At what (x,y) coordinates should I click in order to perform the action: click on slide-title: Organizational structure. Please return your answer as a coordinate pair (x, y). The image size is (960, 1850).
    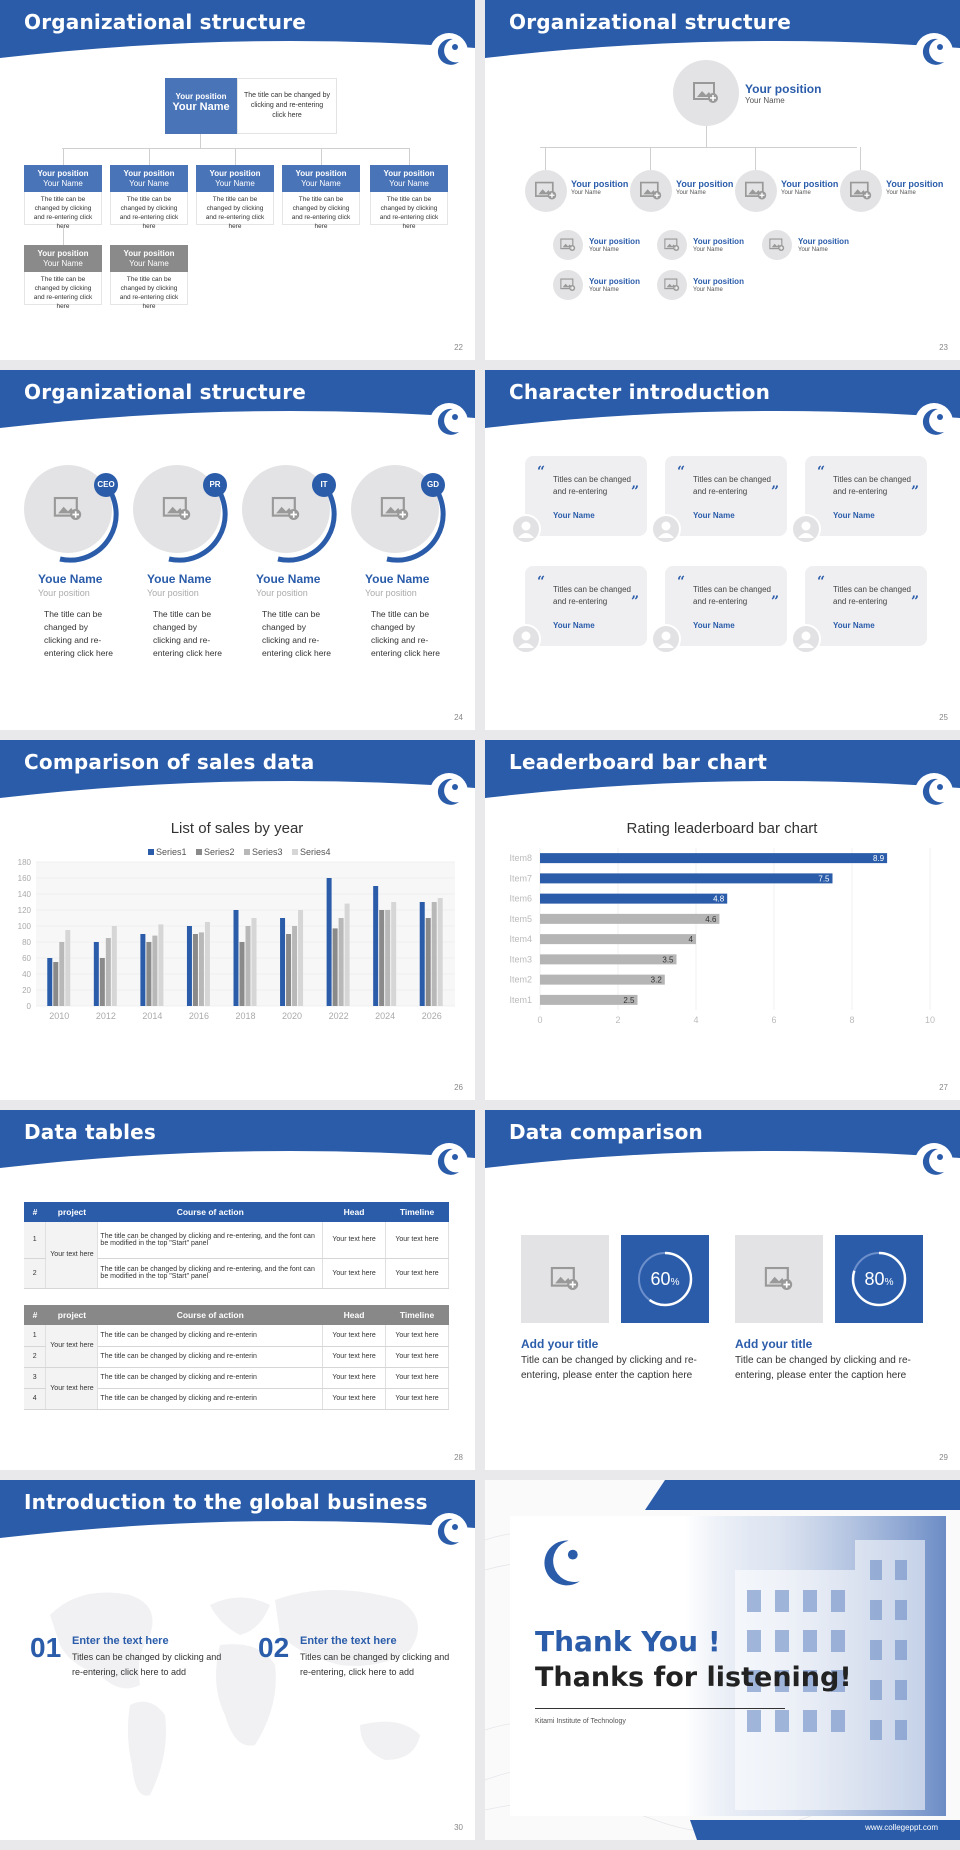
    Looking at the image, I should click on (165, 22).